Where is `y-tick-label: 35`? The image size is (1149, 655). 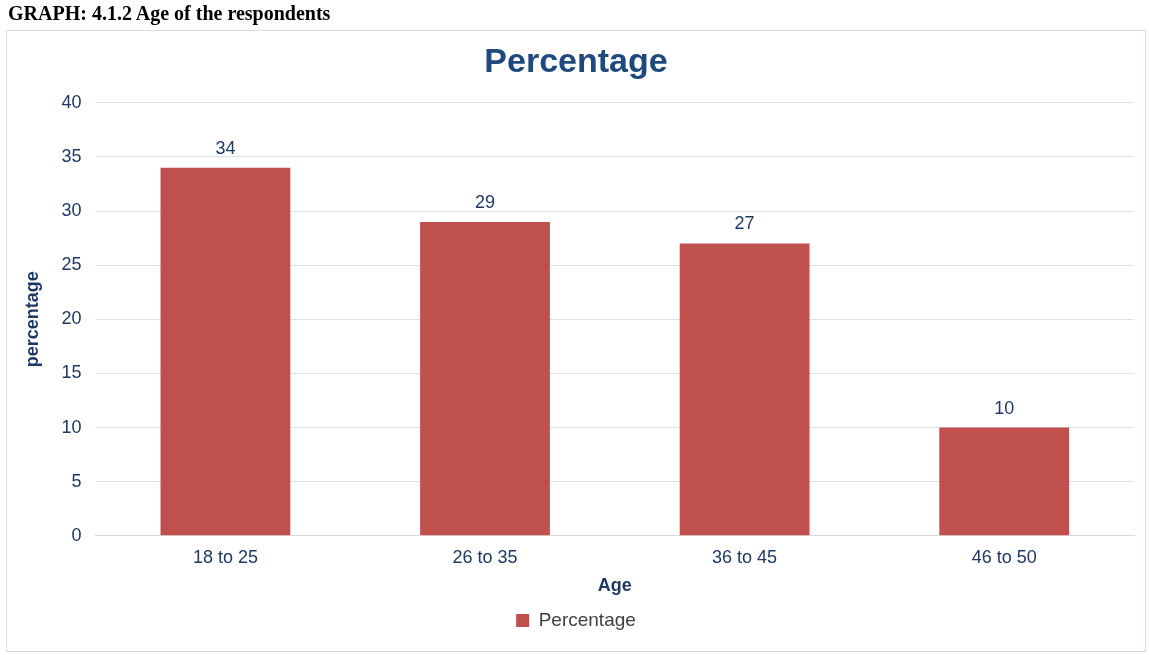 y-tick-label: 35 is located at coordinates (71, 155).